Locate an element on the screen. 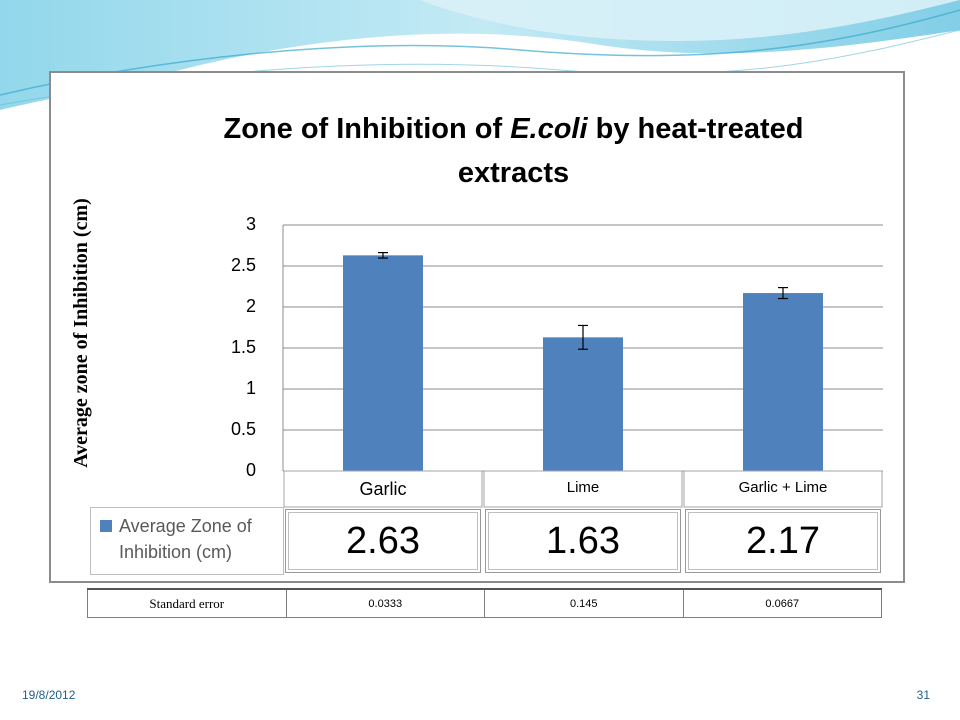 This screenshot has height=720, width=960. y-tick-label: 2 is located at coordinates (250, 306).